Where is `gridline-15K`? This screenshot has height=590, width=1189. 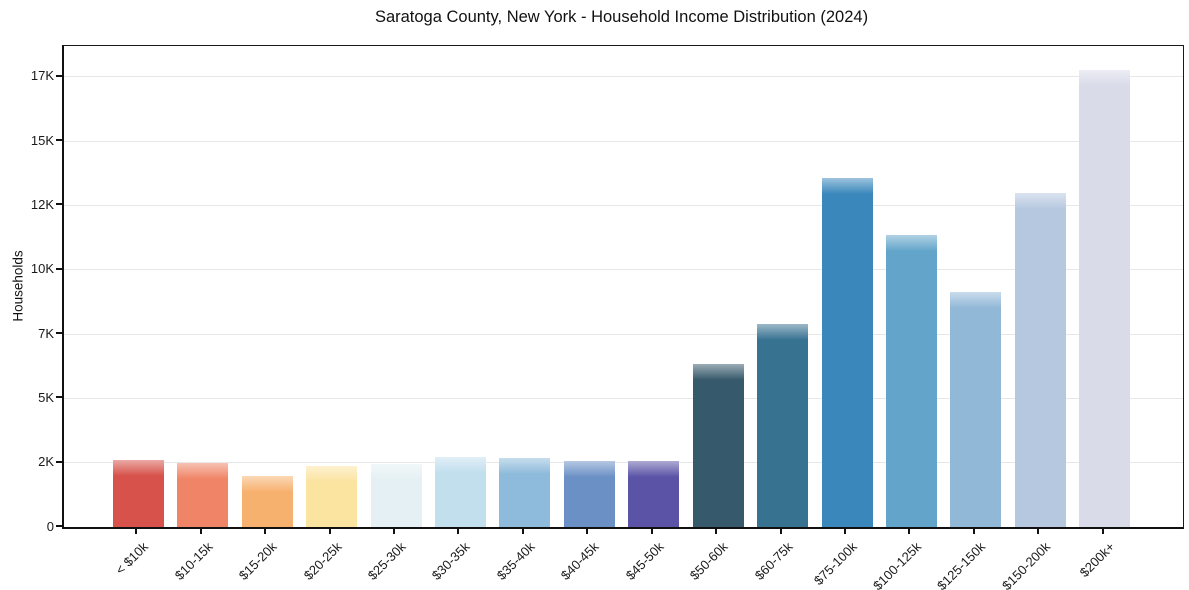 gridline-15K is located at coordinates (623, 141).